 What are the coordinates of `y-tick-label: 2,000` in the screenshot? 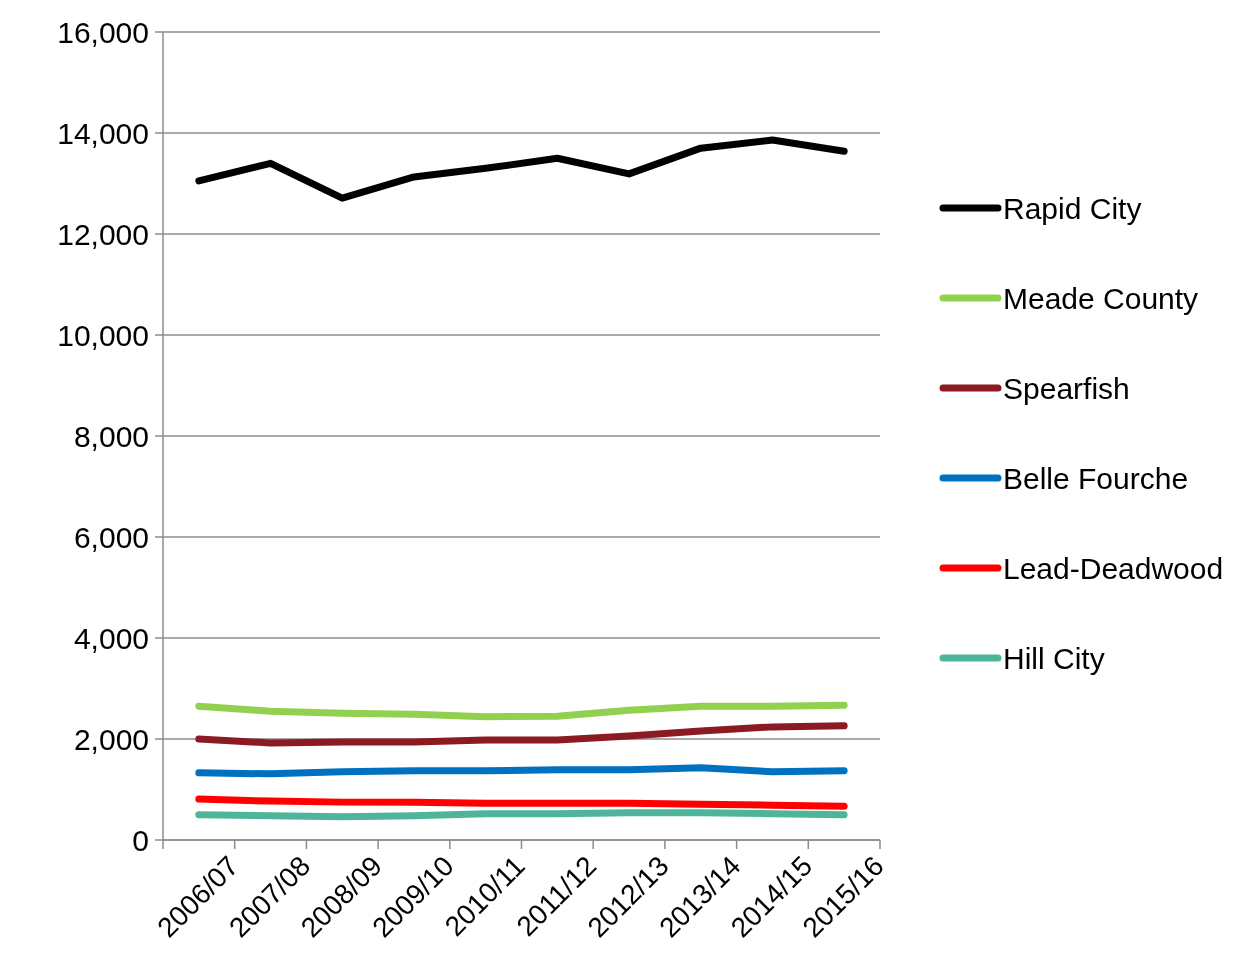 It's located at (111, 739).